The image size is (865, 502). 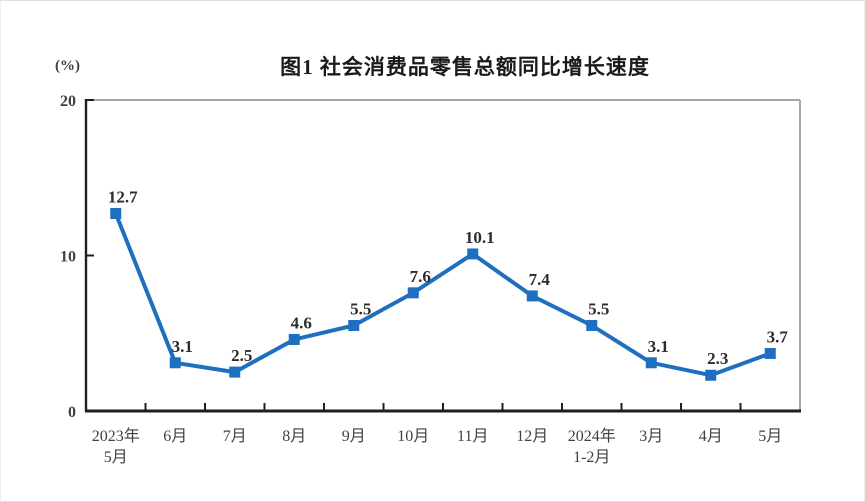 I want to click on data-value-label: 3.7, so click(x=778, y=336).